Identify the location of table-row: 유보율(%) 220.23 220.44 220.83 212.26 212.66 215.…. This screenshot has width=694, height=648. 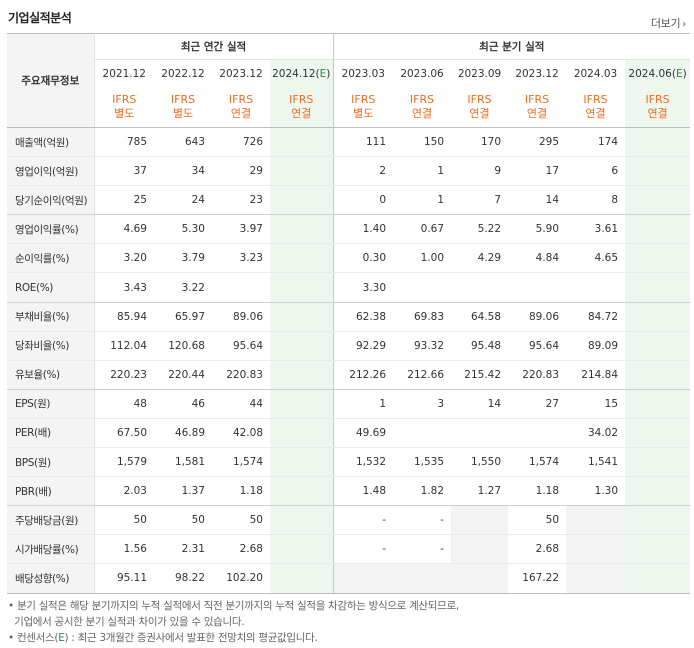
(349, 375).